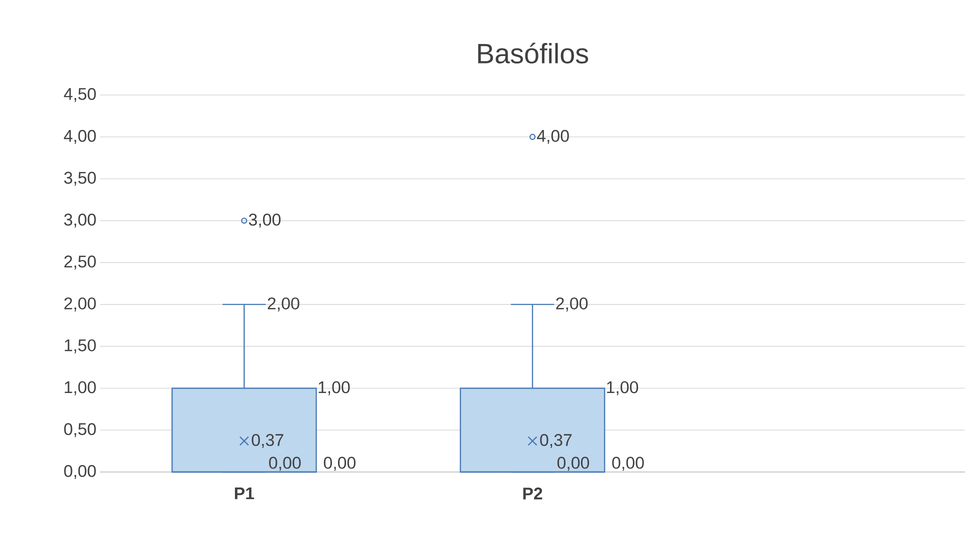 The height and width of the screenshot is (547, 970). What do you see at coordinates (264, 221) in the screenshot?
I see `annotation: 3,00` at bounding box center [264, 221].